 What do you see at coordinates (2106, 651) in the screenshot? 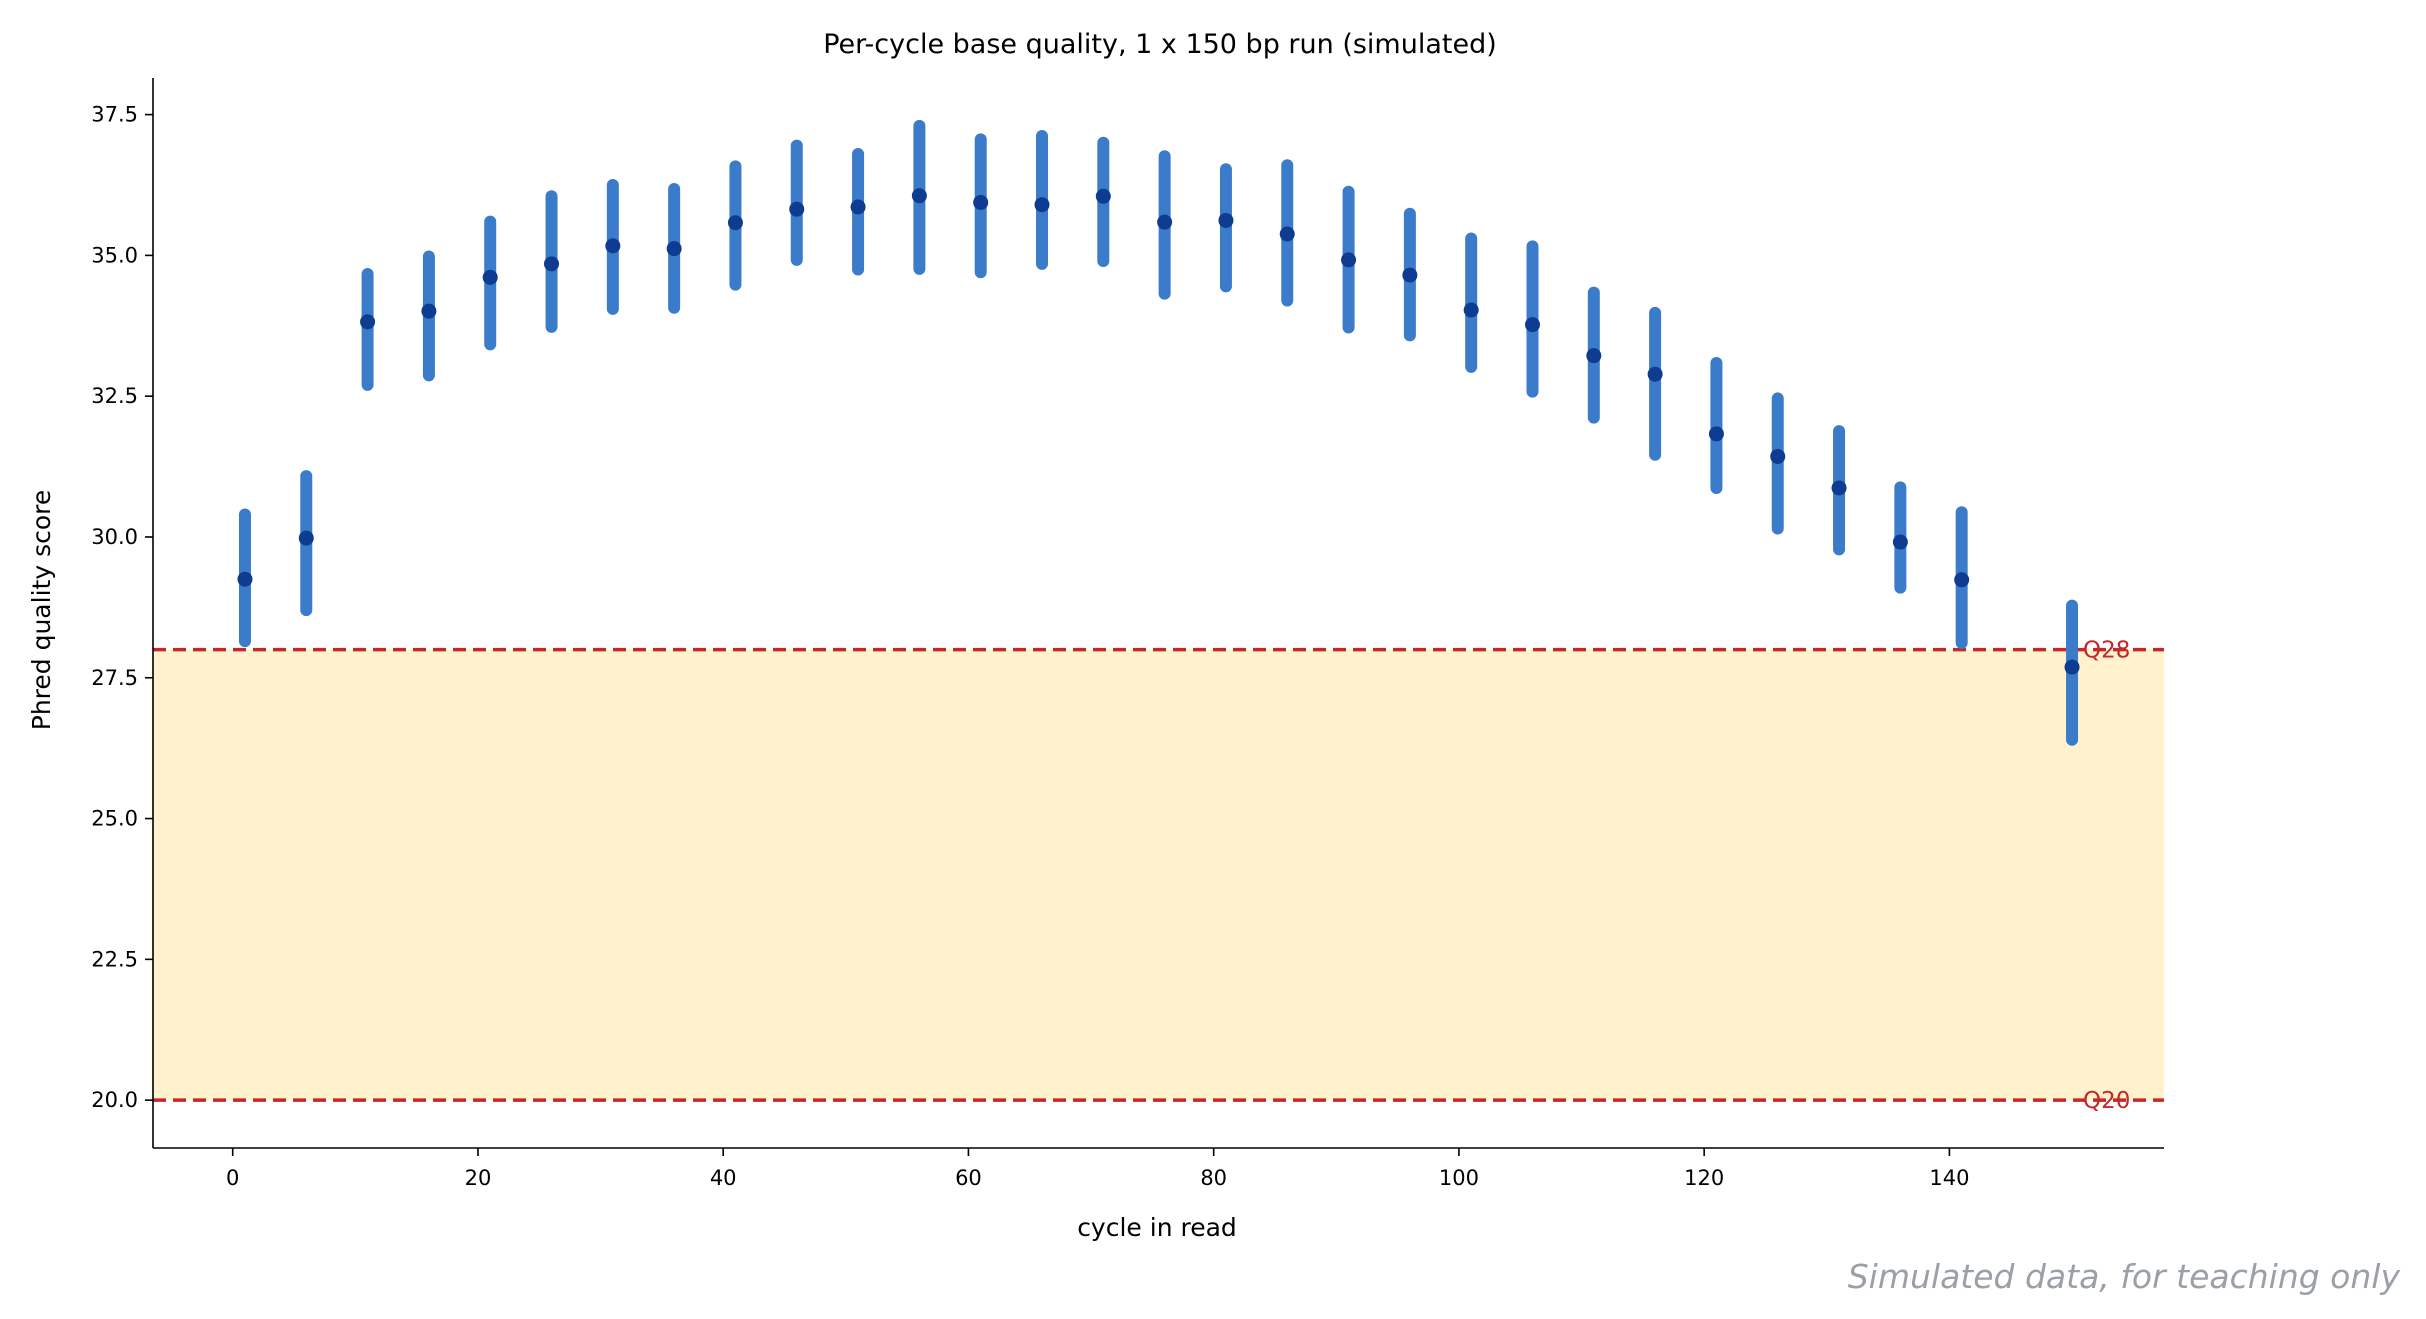
I see `threshold-label-q28: Q28` at bounding box center [2106, 651].